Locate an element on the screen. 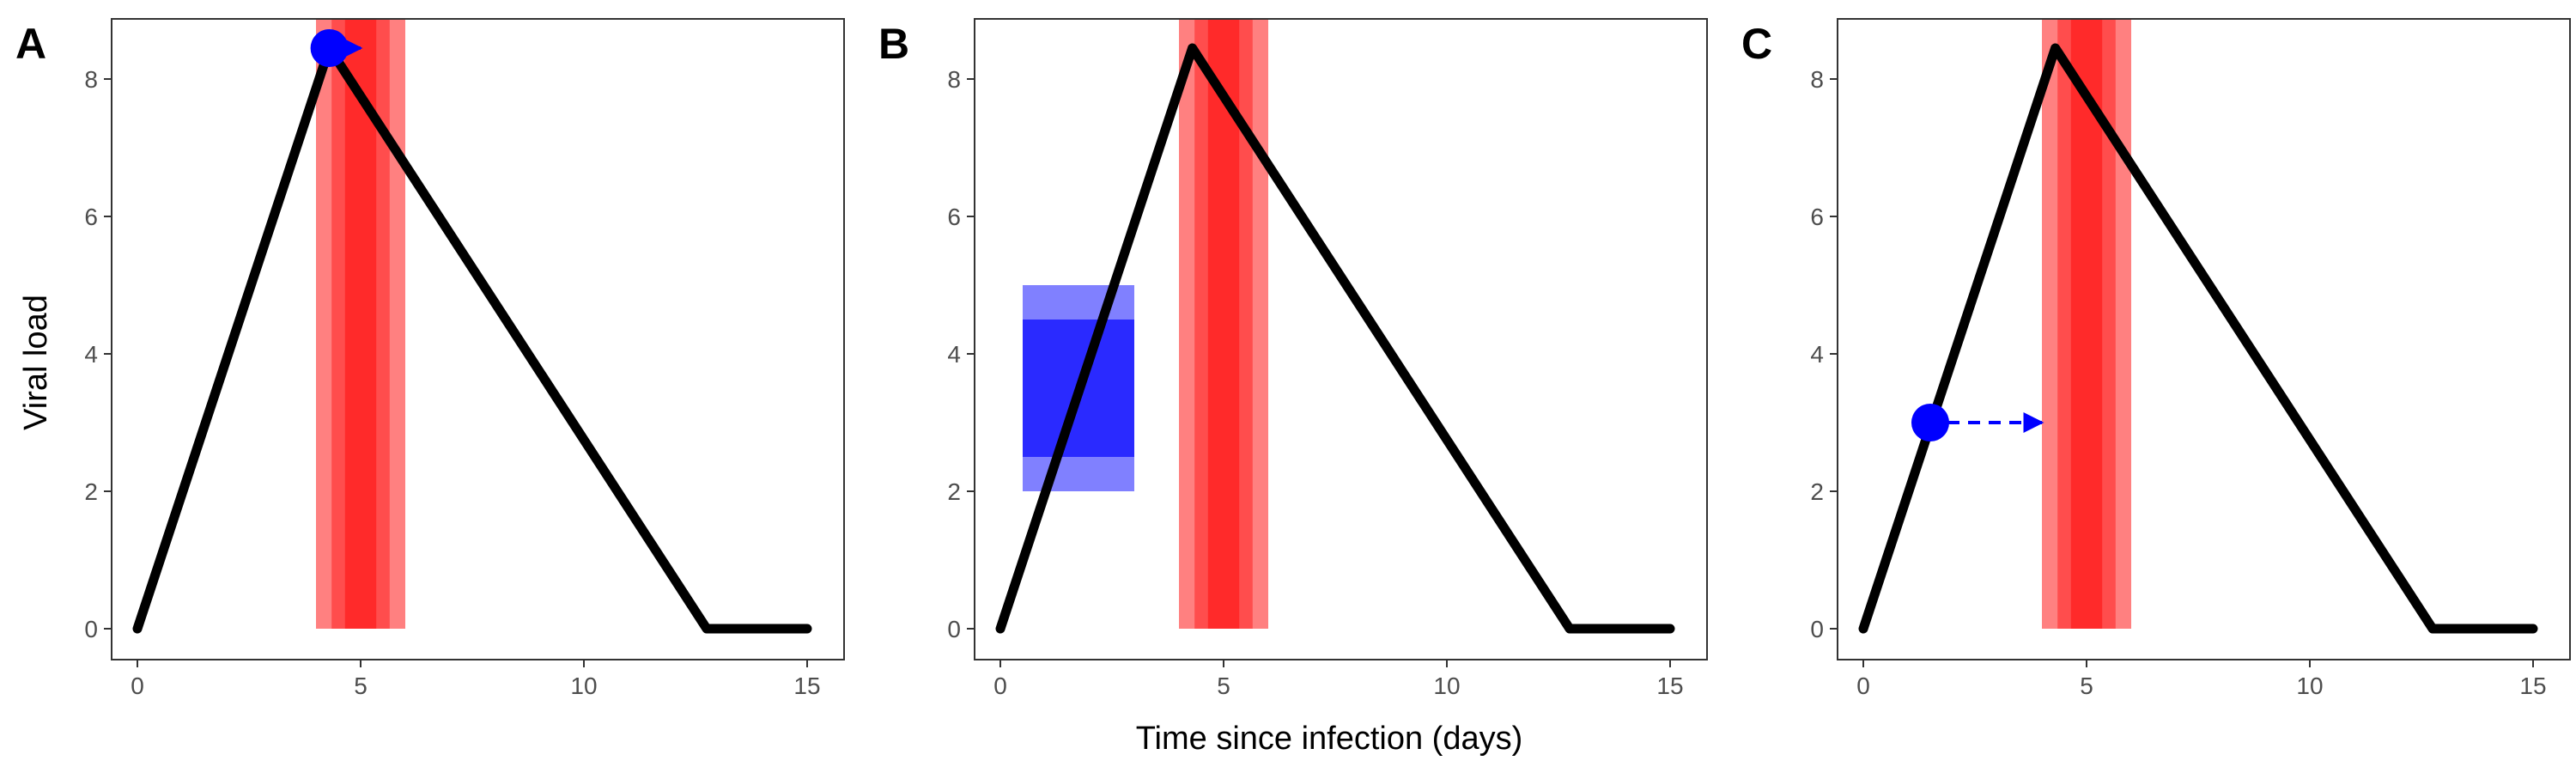 The width and height of the screenshot is (2576, 773). panel-tag: A is located at coordinates (31, 44).